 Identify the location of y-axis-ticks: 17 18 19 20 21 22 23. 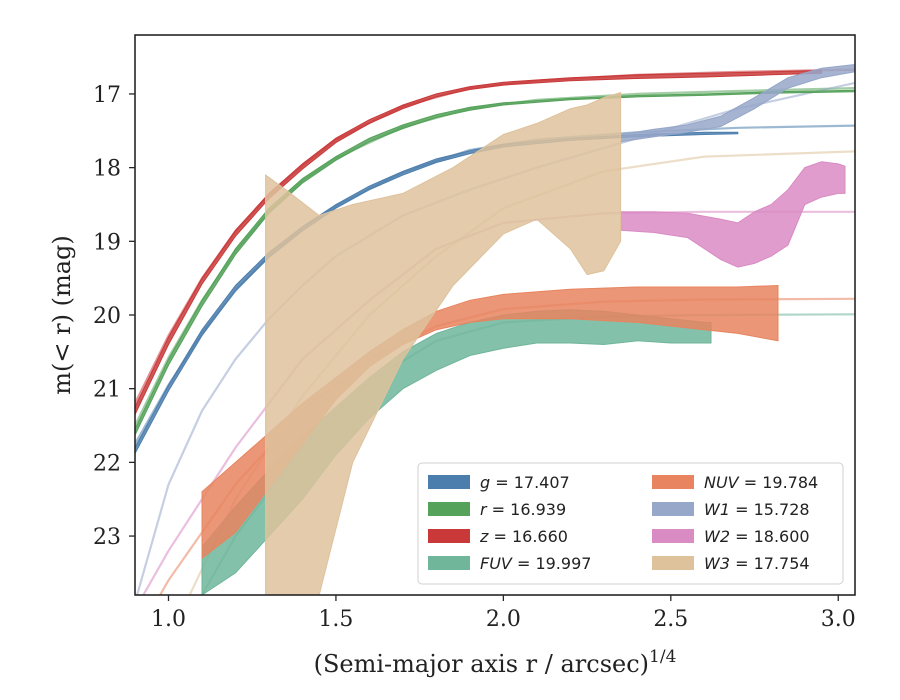
(114, 316).